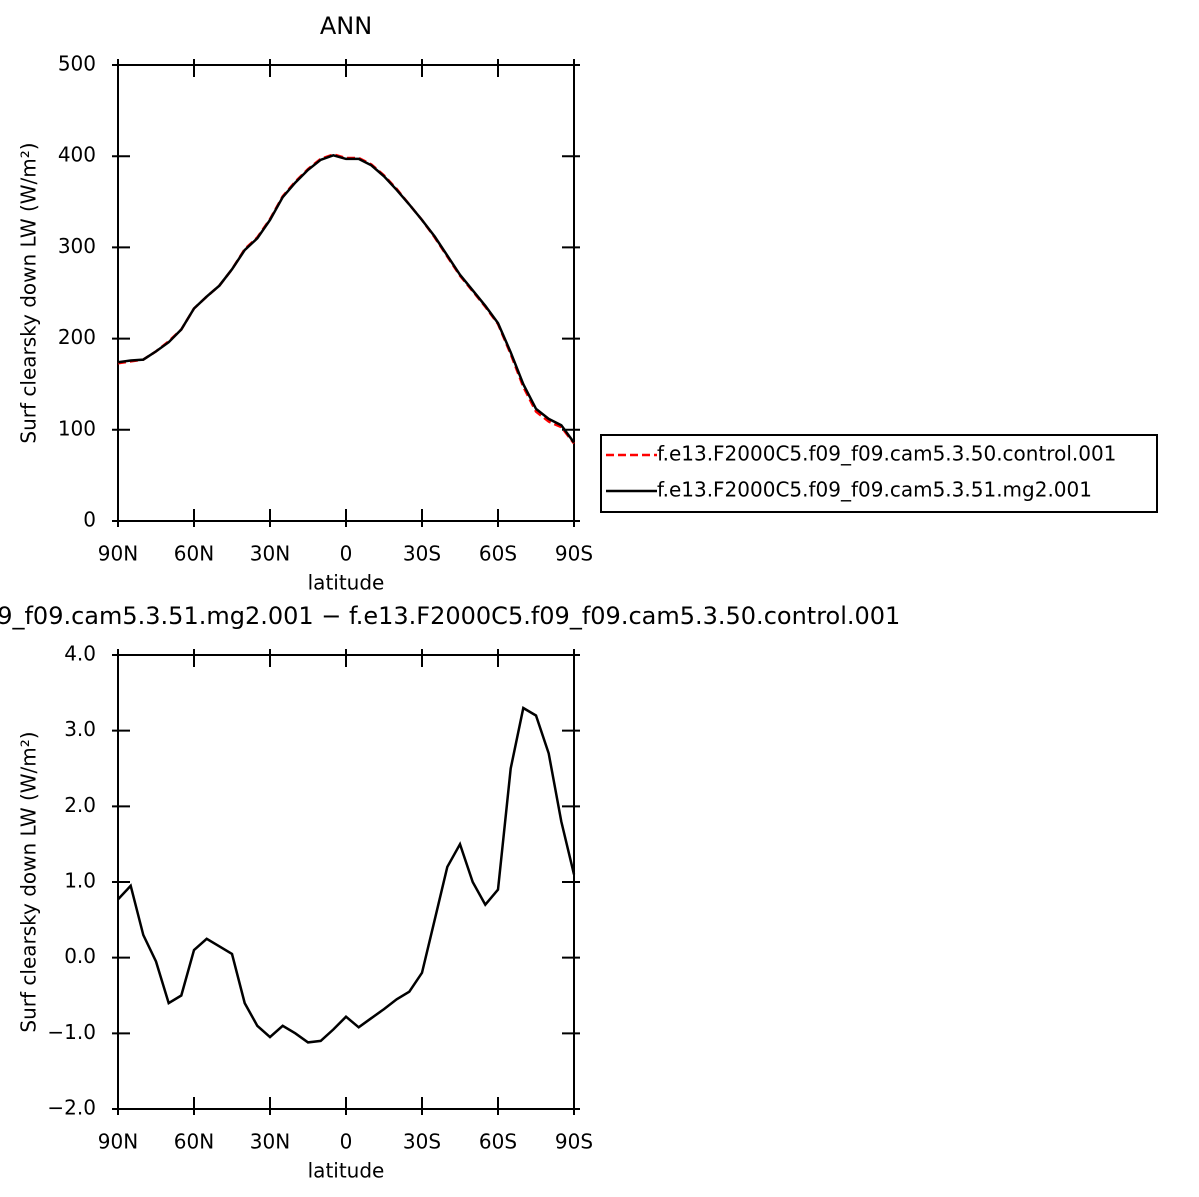 This screenshot has height=1197, width=1199. Describe the element at coordinates (77, 64) in the screenshot. I see `y-tick-label: 500` at that location.